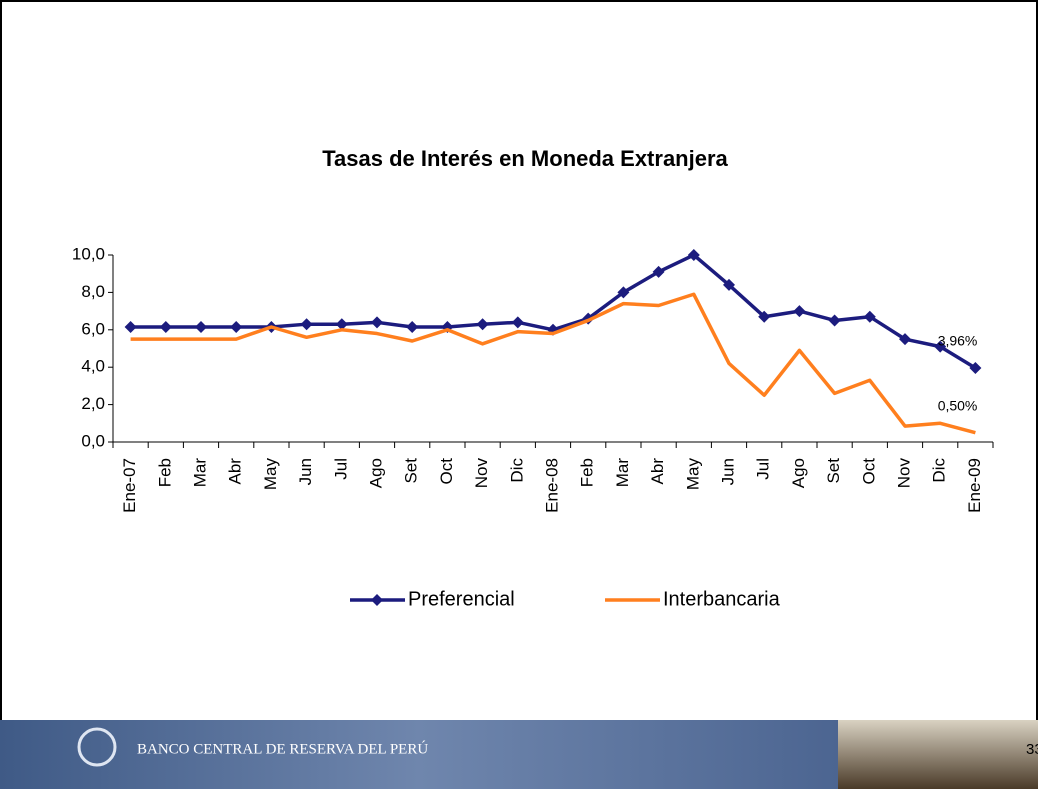 The height and width of the screenshot is (789, 1038). I want to click on y-tick-label: 6,0, so click(93, 328).